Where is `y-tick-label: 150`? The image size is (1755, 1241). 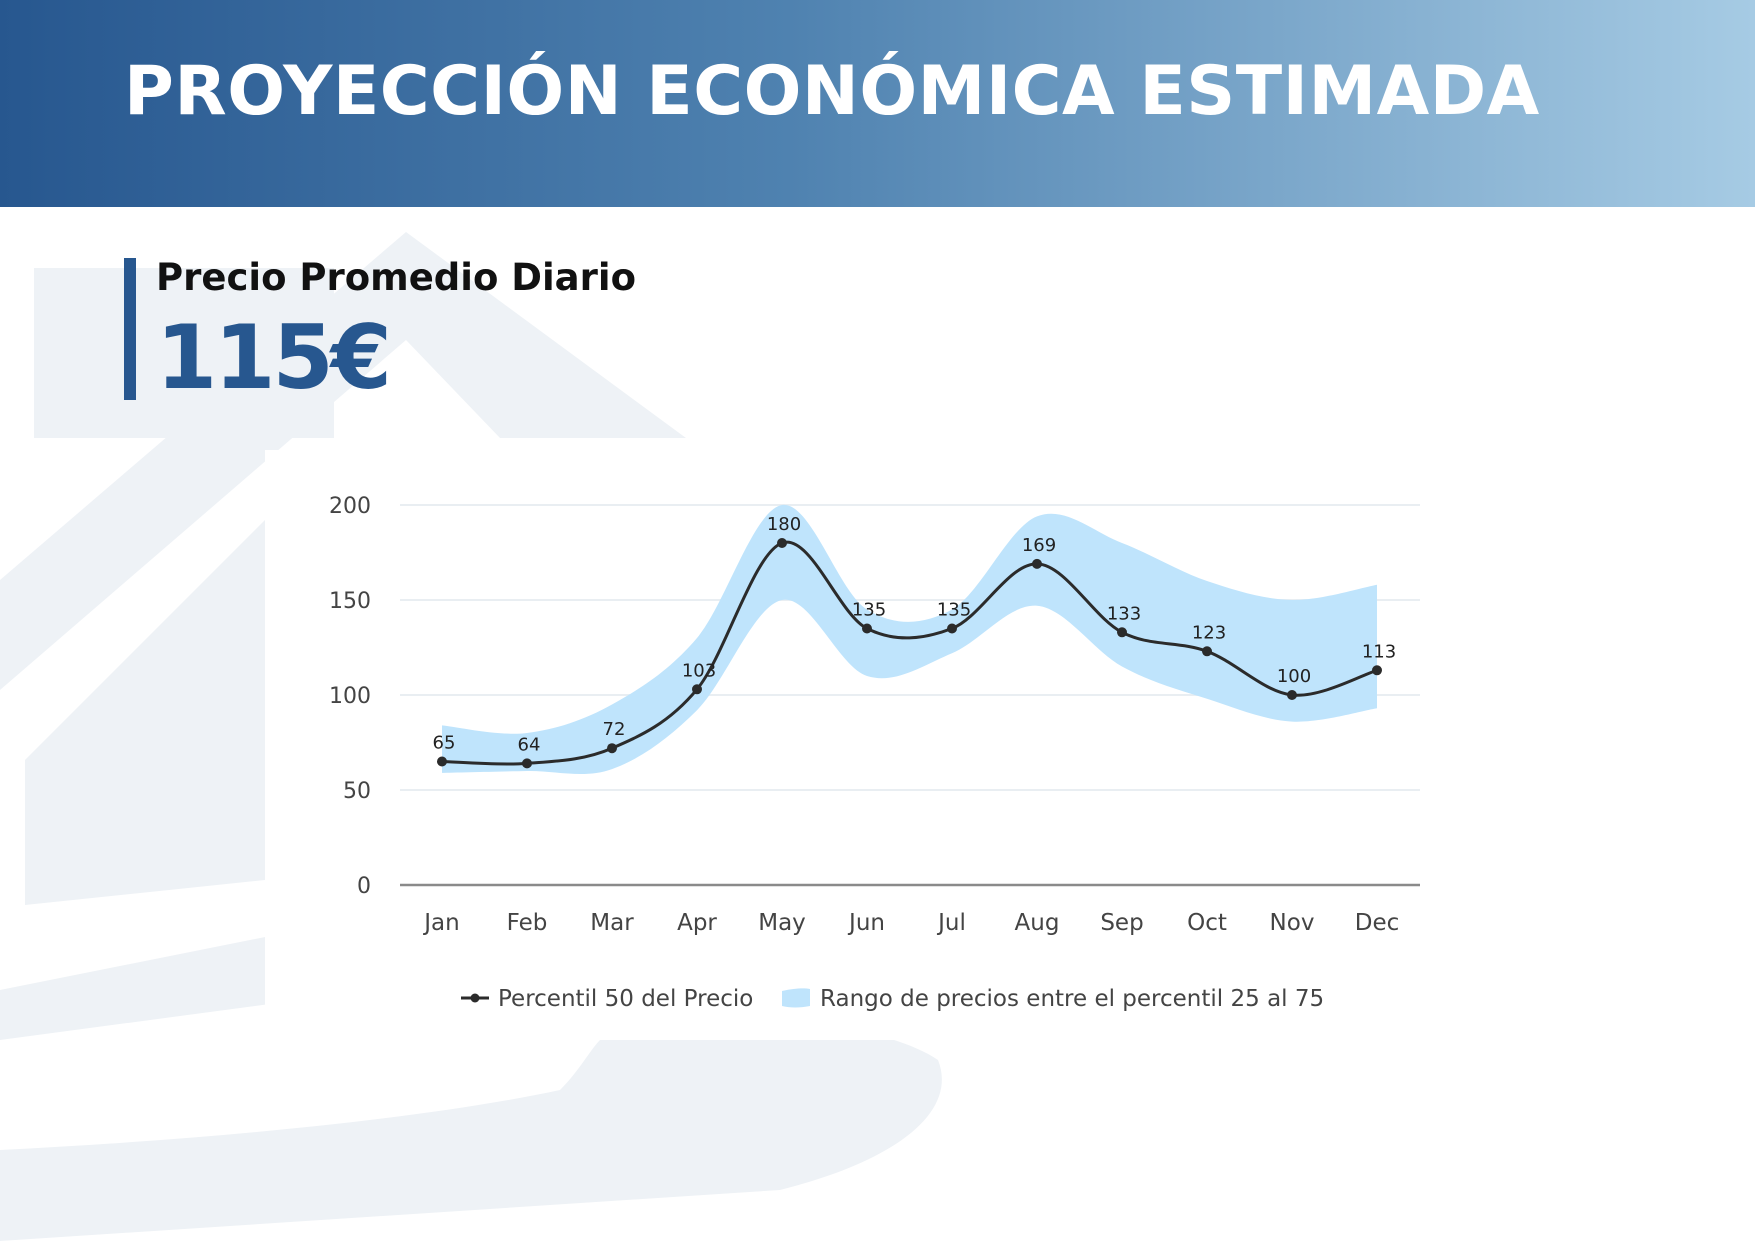 y-tick-label: 150 is located at coordinates (350, 601).